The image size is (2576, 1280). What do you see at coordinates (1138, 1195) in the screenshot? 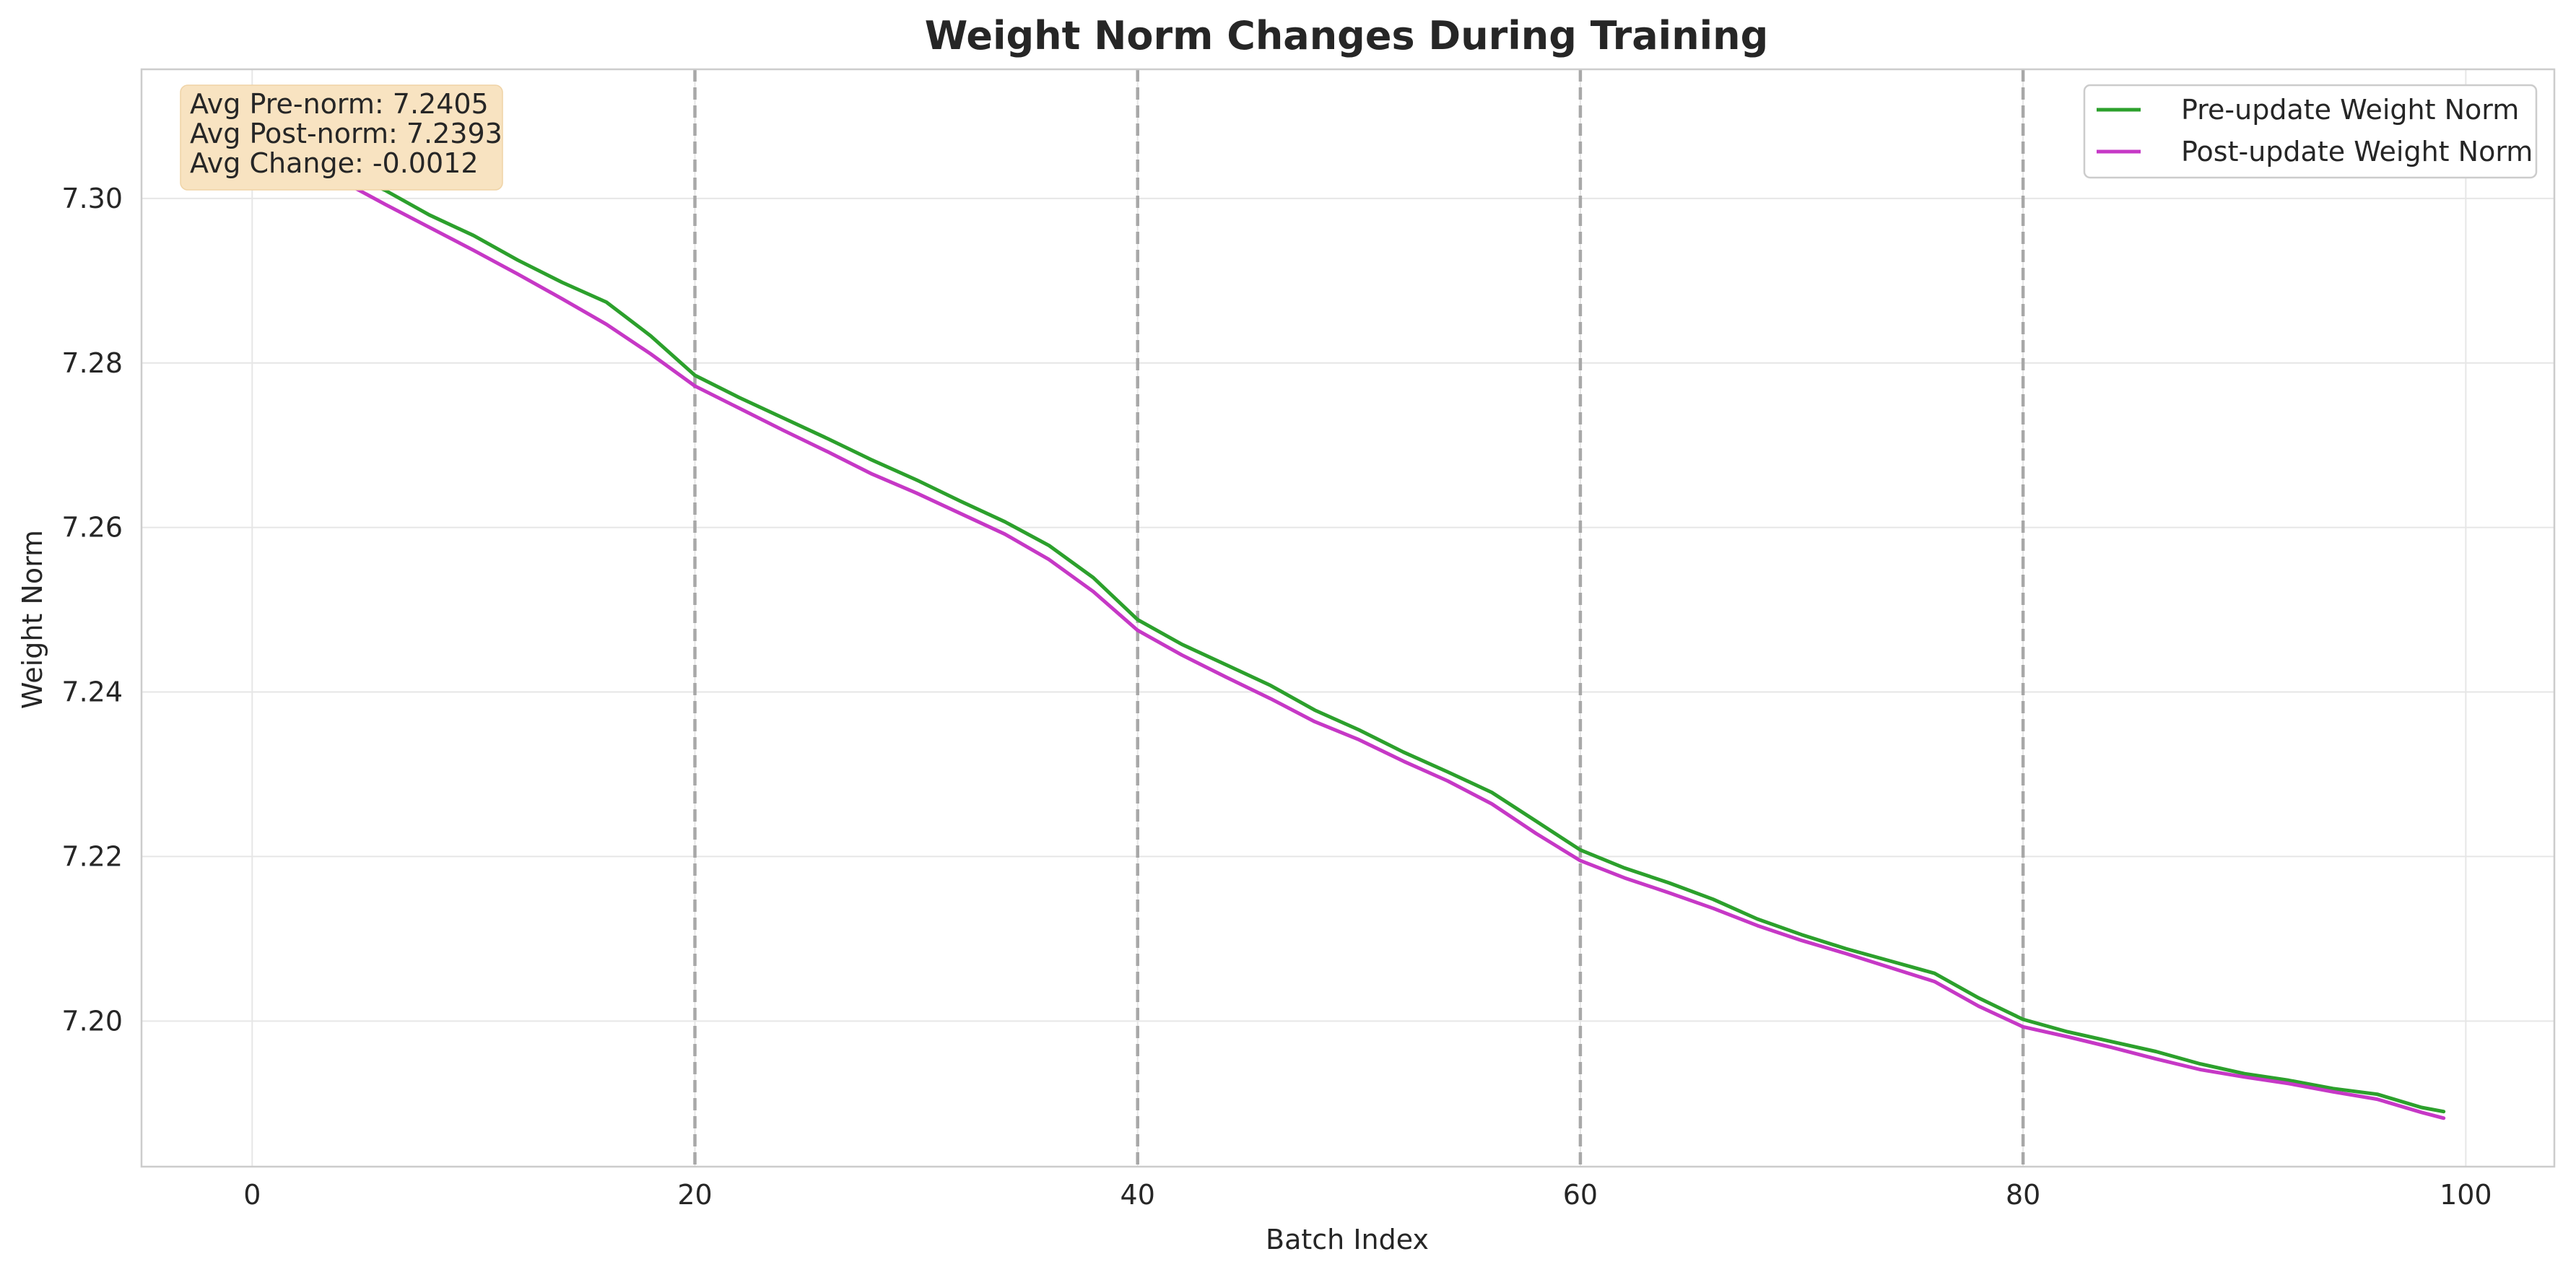
I see `x-tick-label: 40` at bounding box center [1138, 1195].